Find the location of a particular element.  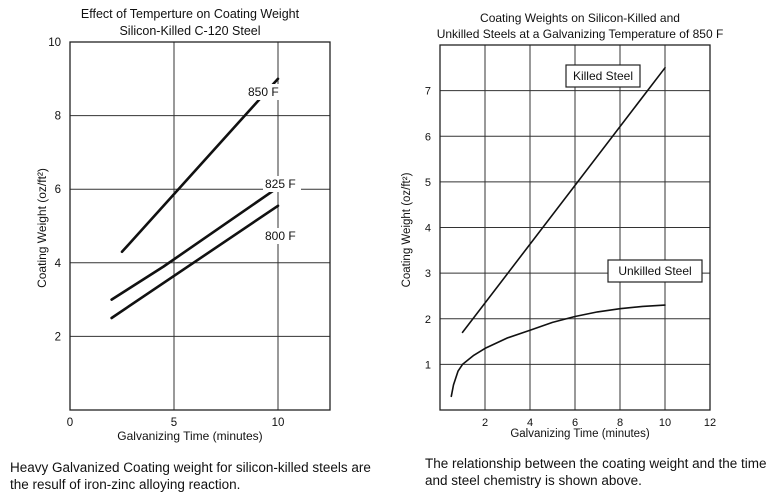

x-tick-label: 6 is located at coordinates (575, 423).